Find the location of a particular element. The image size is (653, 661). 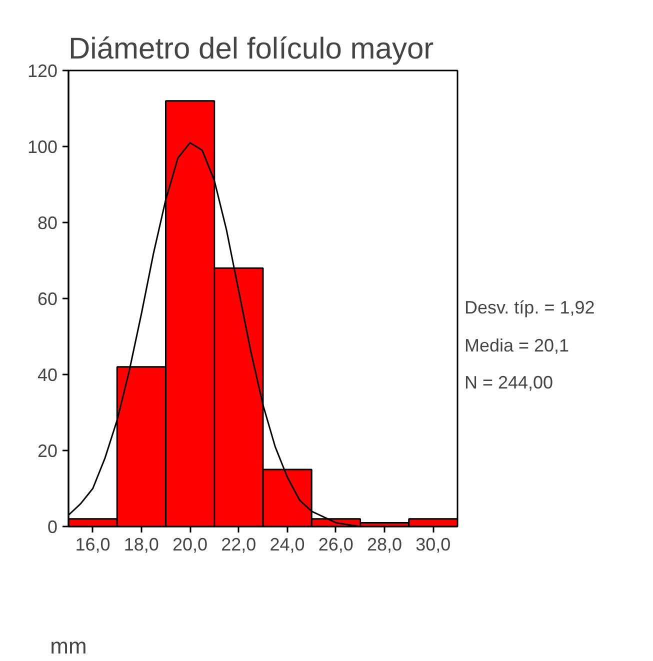

x-tick-label: 16,0 is located at coordinates (92, 544).